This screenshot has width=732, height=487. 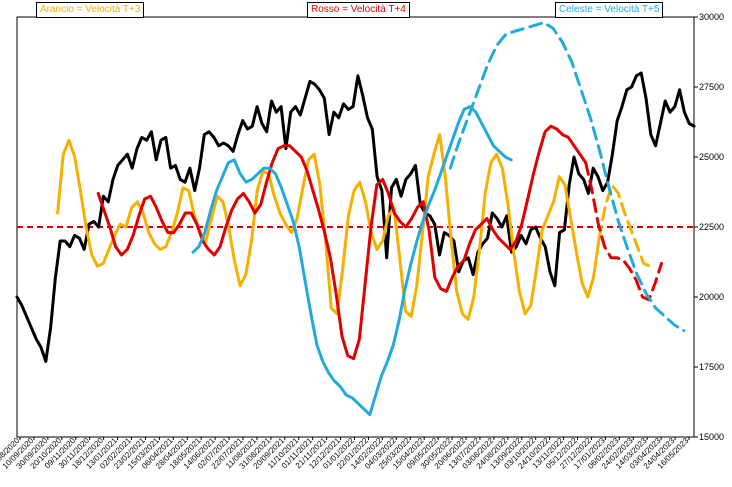 What do you see at coordinates (711, 17) in the screenshot?
I see `y-tick-label: 30000` at bounding box center [711, 17].